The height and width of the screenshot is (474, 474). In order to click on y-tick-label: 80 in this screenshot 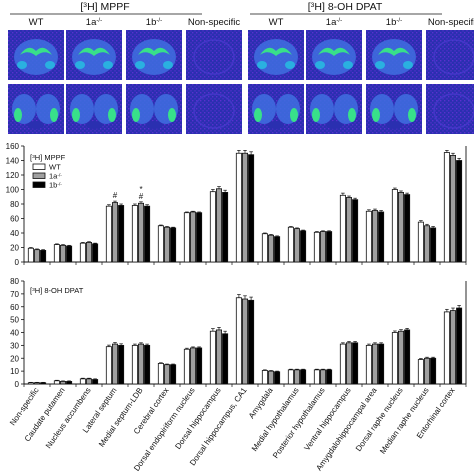, I will do `click(14, 204)`.